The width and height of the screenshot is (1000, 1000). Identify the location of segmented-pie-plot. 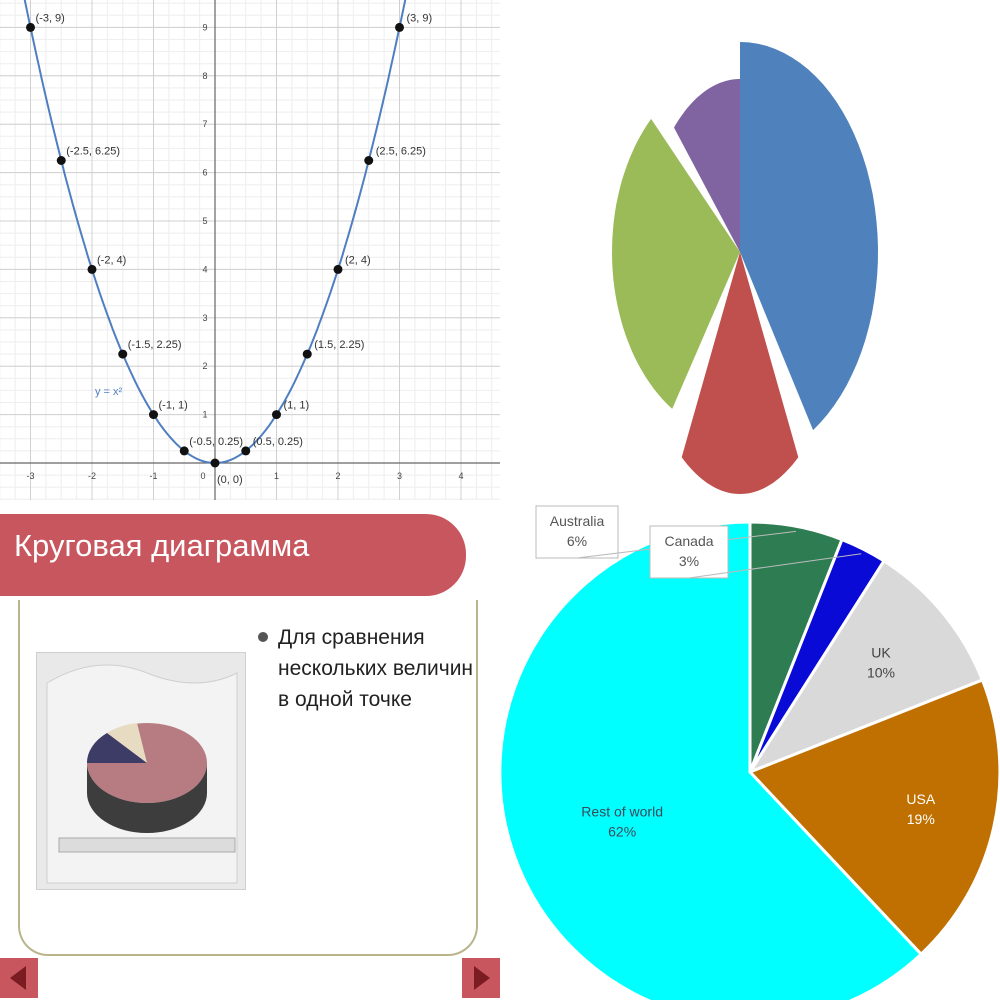
(745, 268).